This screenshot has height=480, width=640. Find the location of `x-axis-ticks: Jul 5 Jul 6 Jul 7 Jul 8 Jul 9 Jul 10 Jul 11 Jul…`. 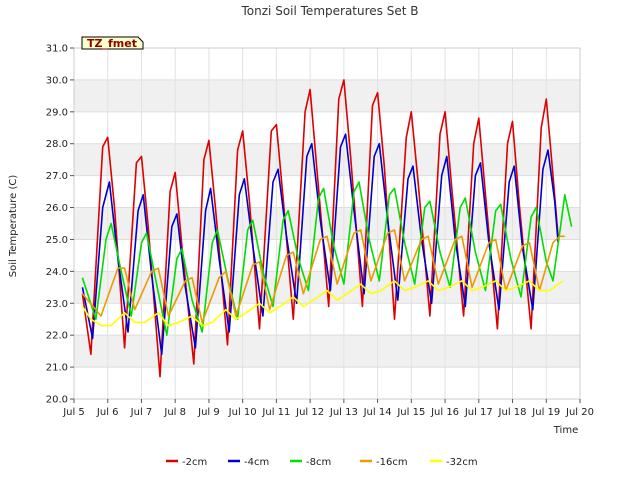

x-axis-ticks: Jul 5 Jul 6 Jul 7 Jul 8 Jul 9 Jul 10 Jul 11 Jul… is located at coordinates (328, 408).